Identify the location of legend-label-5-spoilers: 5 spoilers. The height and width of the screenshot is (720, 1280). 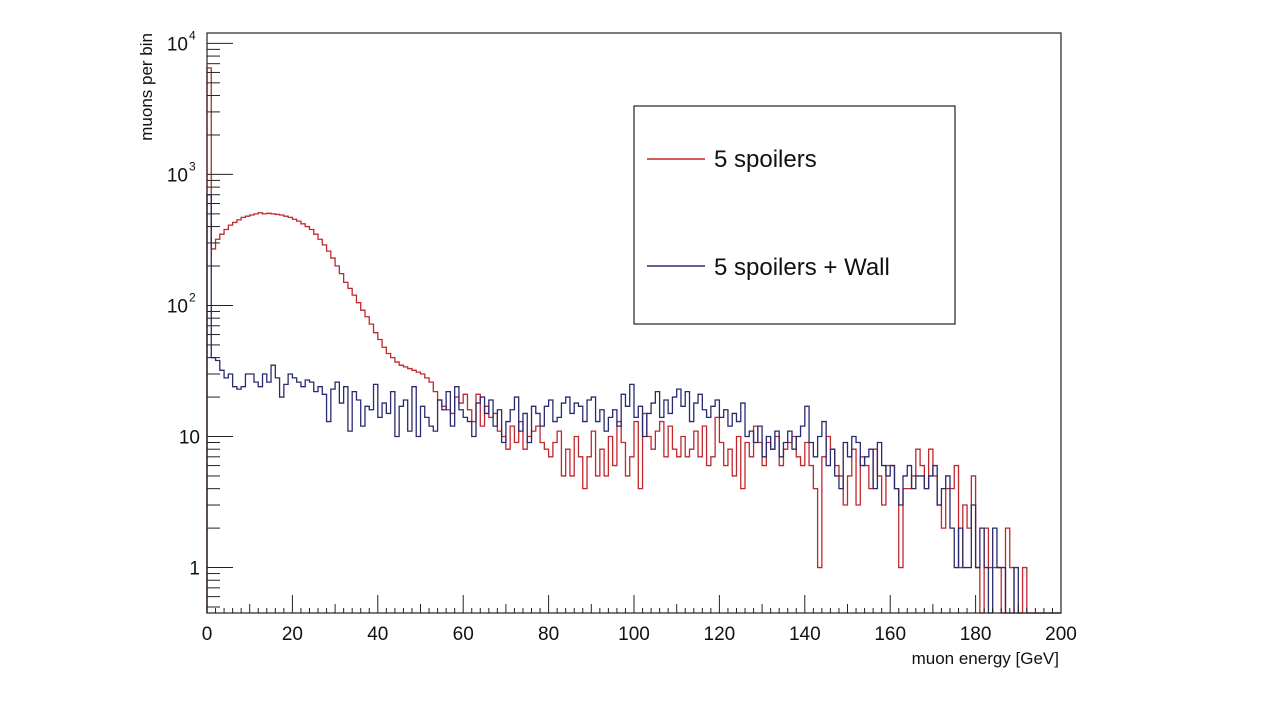
(765, 159).